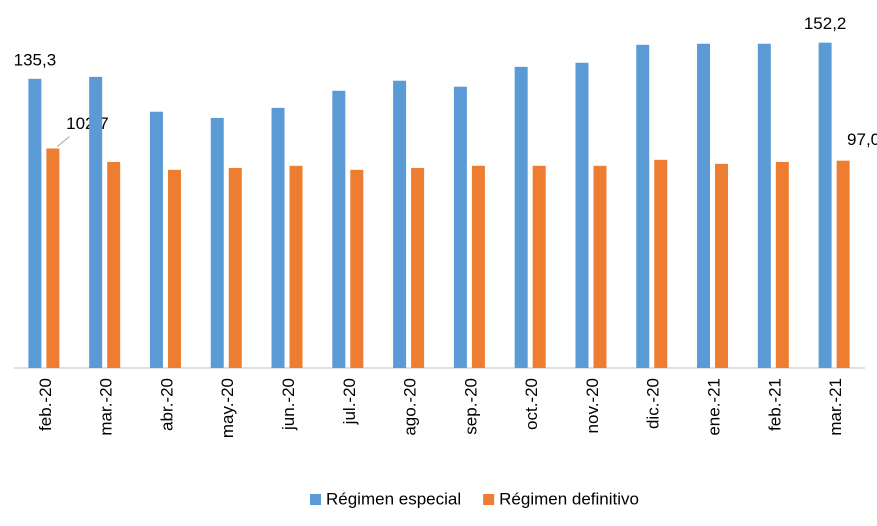 The width and height of the screenshot is (877, 526). I want to click on x-tick-label: feb.-21, so click(774, 404).